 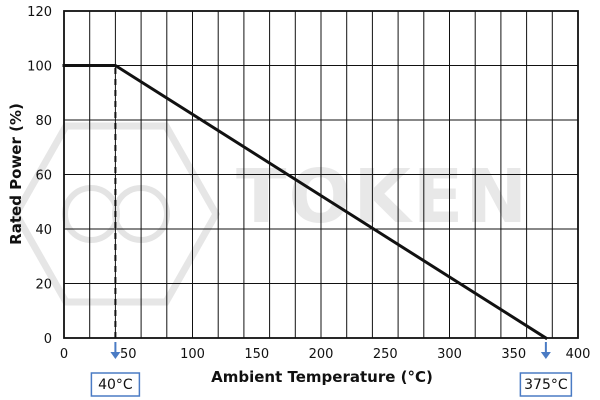 I want to click on x-axis-title: Ambient Temperature (°C), so click(x=322, y=377).